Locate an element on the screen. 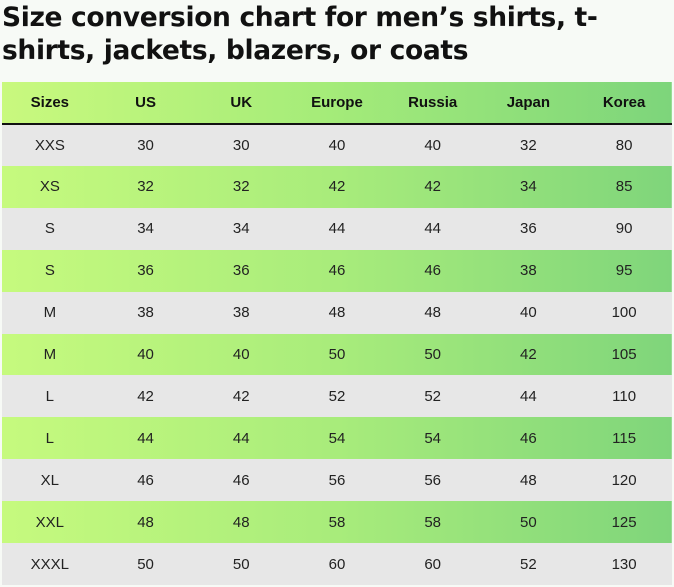 The image size is (674, 587). cell-europe: 54 is located at coordinates (337, 438).